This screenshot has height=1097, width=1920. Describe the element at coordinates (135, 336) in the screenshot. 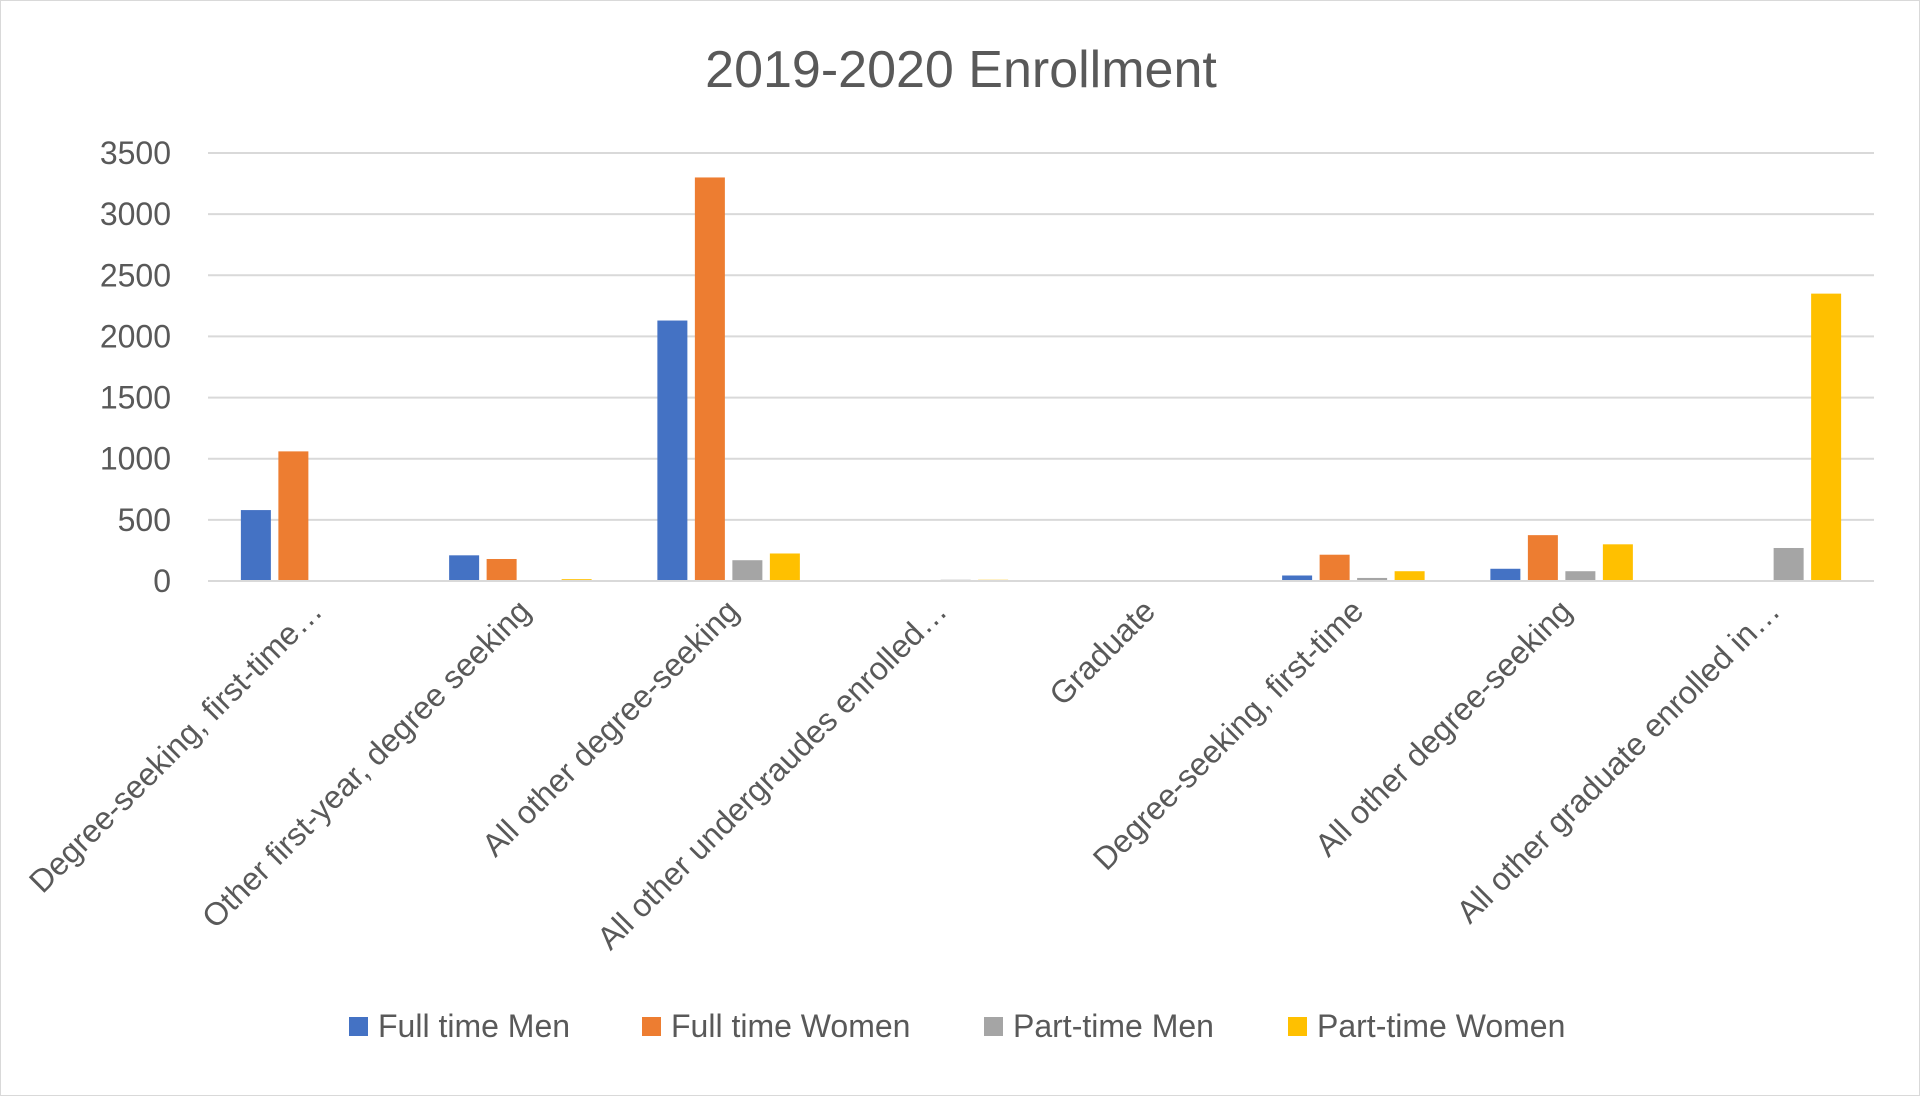

I see `y-tick-label: 2000` at that location.